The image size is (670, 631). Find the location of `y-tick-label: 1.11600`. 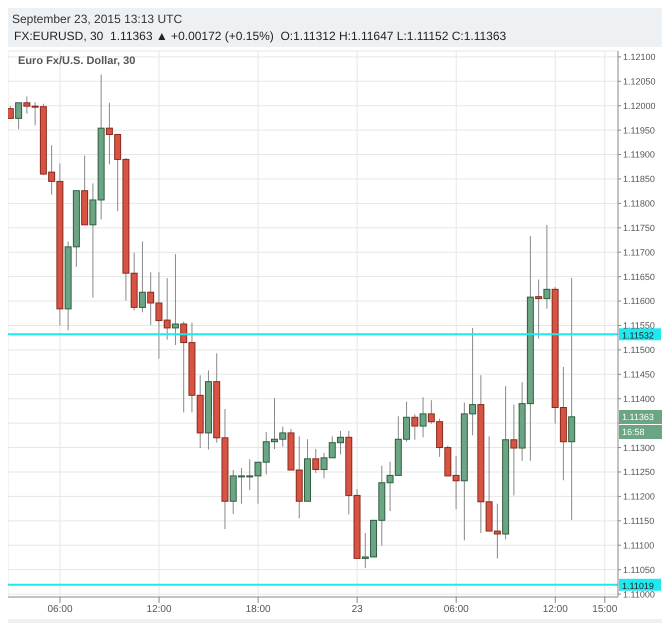

y-tick-label: 1.11600 is located at coordinates (639, 301).